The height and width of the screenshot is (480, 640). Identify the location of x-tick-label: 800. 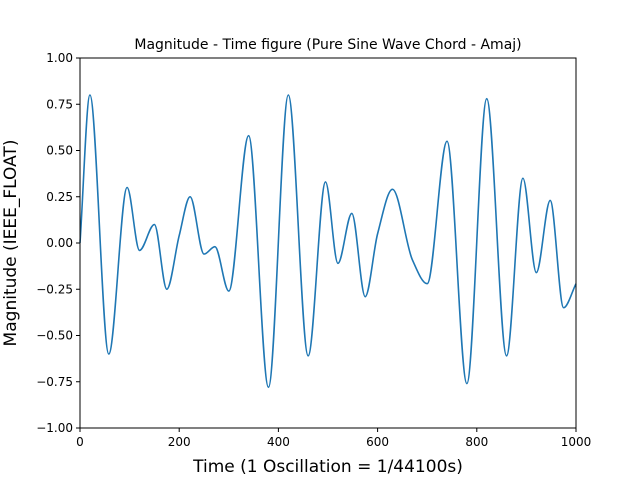
(476, 442).